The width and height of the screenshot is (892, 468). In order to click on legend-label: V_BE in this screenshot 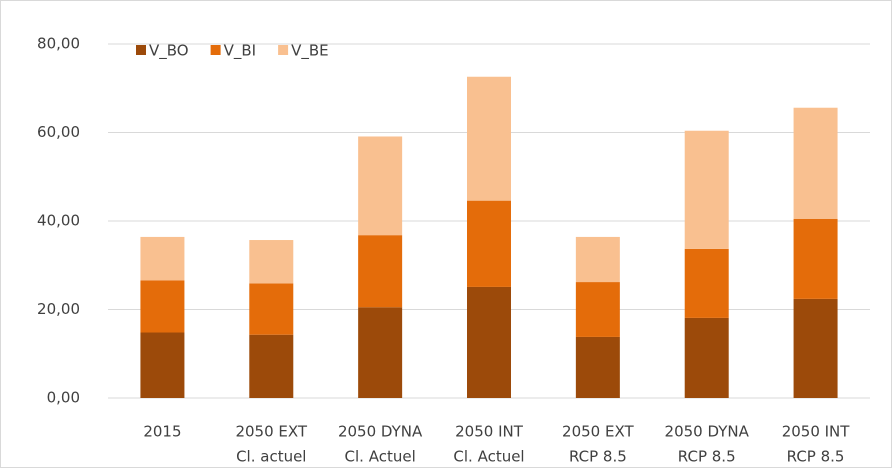, I will do `click(310, 51)`.